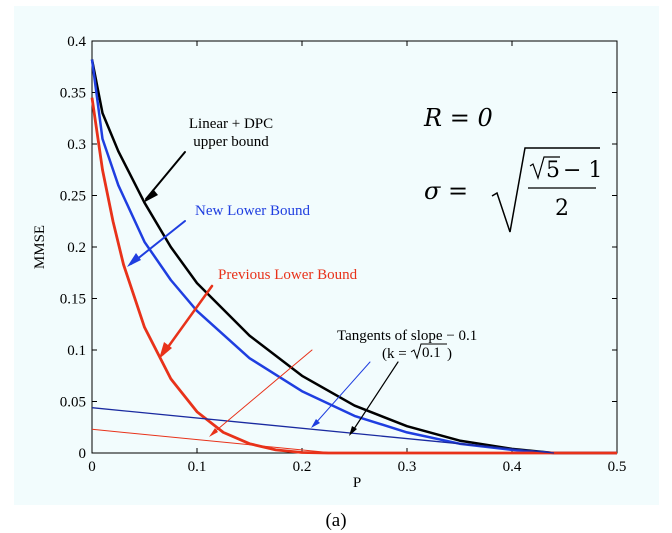 The height and width of the screenshot is (533, 672). What do you see at coordinates (288, 275) in the screenshot?
I see `label-previous-lower-bound: Previous Lower Bound` at bounding box center [288, 275].